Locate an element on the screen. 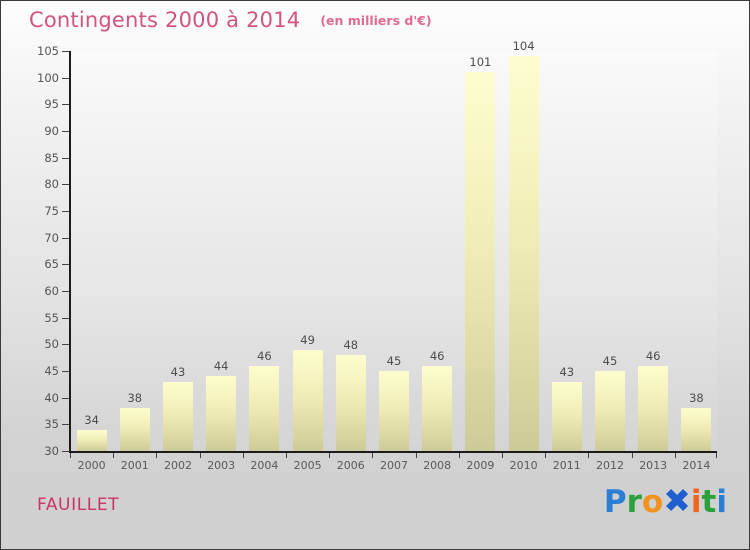 The image size is (750, 550). chart-subtitle: (en milliers d'€) is located at coordinates (376, 20).